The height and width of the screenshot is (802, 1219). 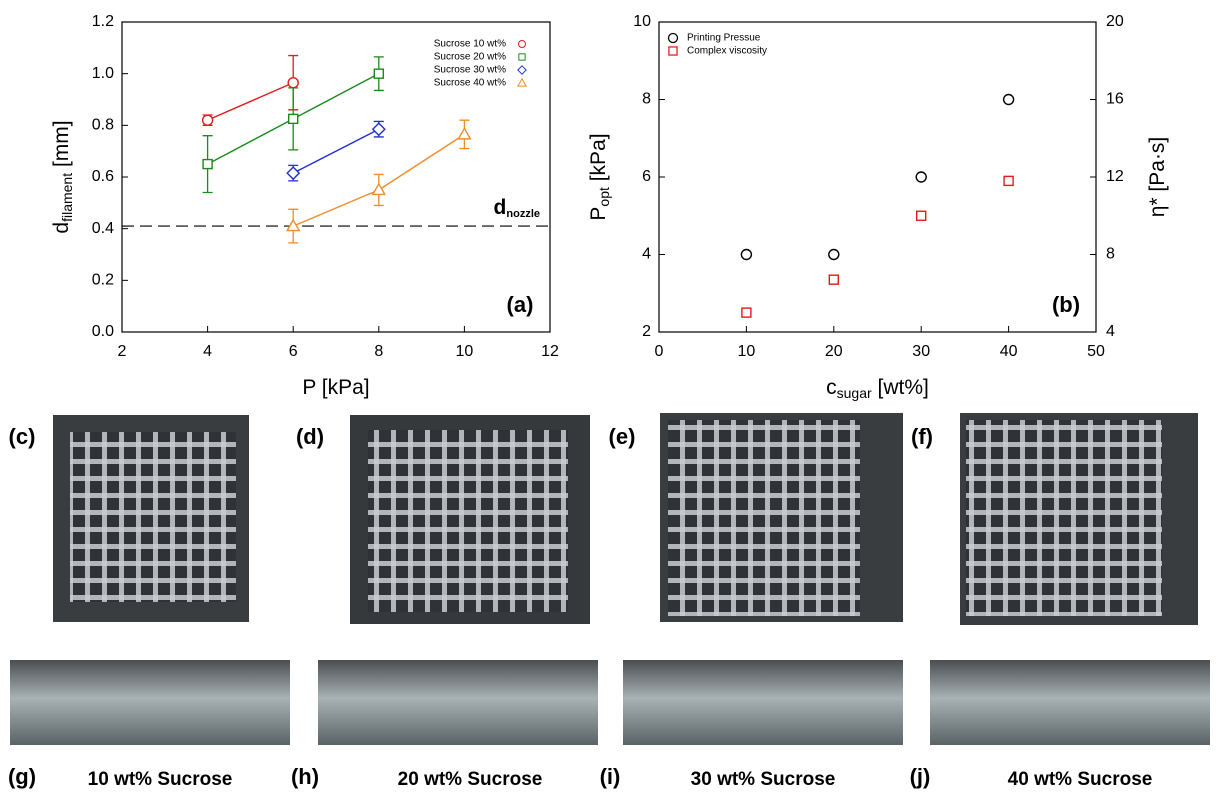 I want to click on panel-label: (f), so click(x=922, y=436).